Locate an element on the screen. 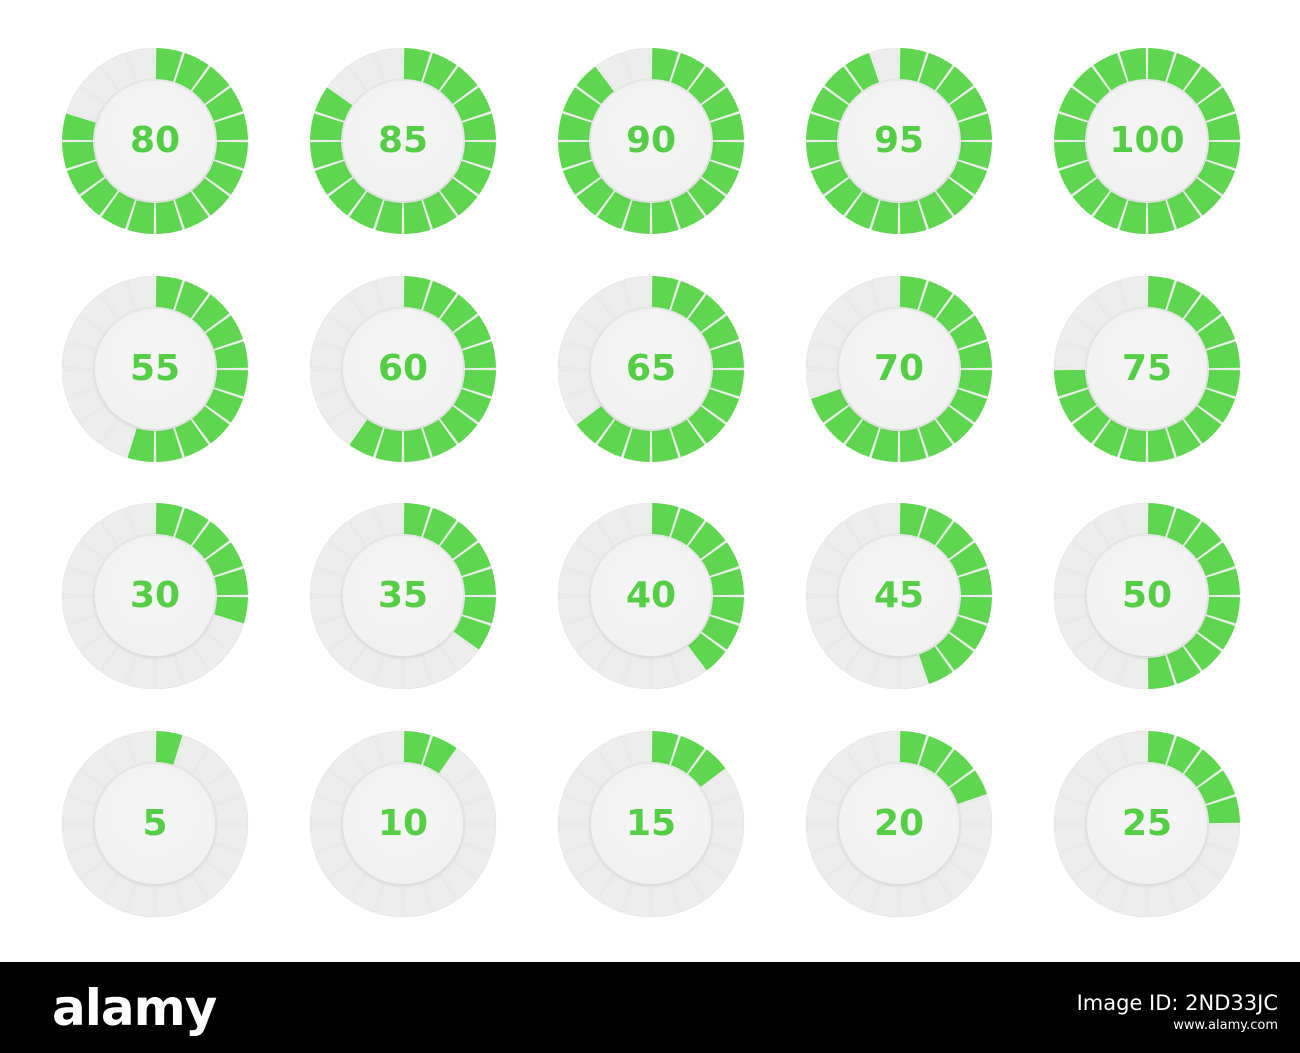  progress-ring-75: 75 is located at coordinates (1146, 368).